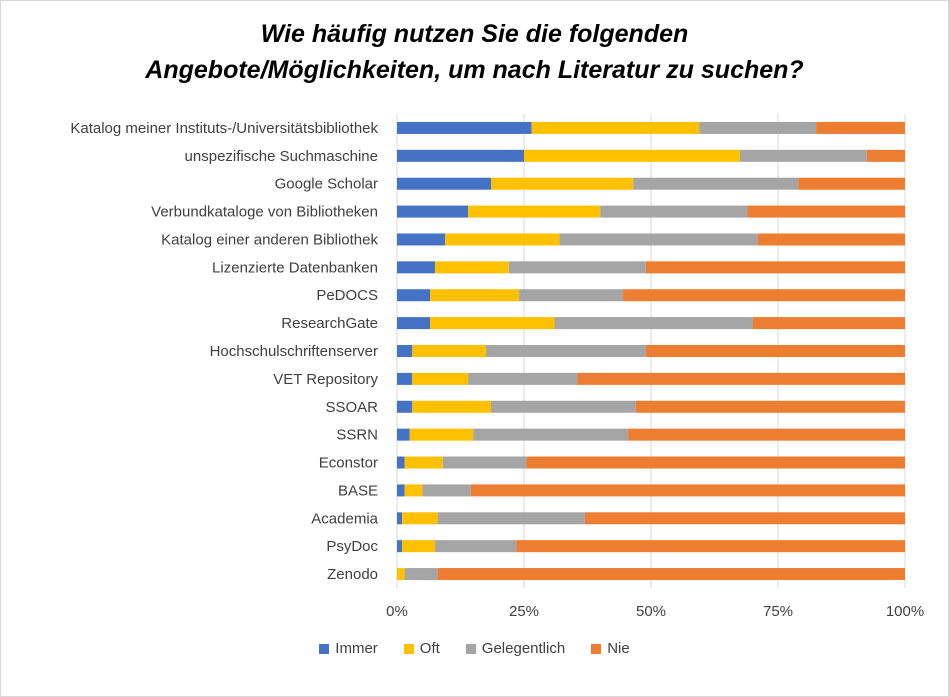 Image resolution: width=949 pixels, height=697 pixels. Describe the element at coordinates (326, 184) in the screenshot. I see `category-label: Google Scholar` at that location.